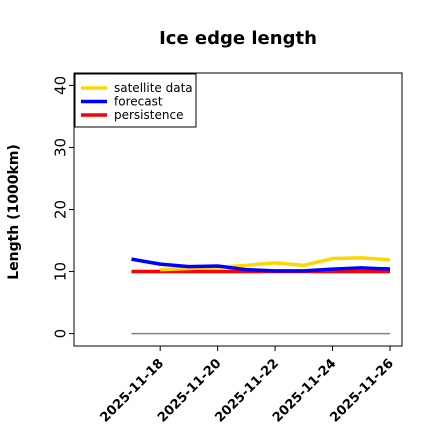  I want to click on y-axis-label: Length (1000km), so click(14, 212).